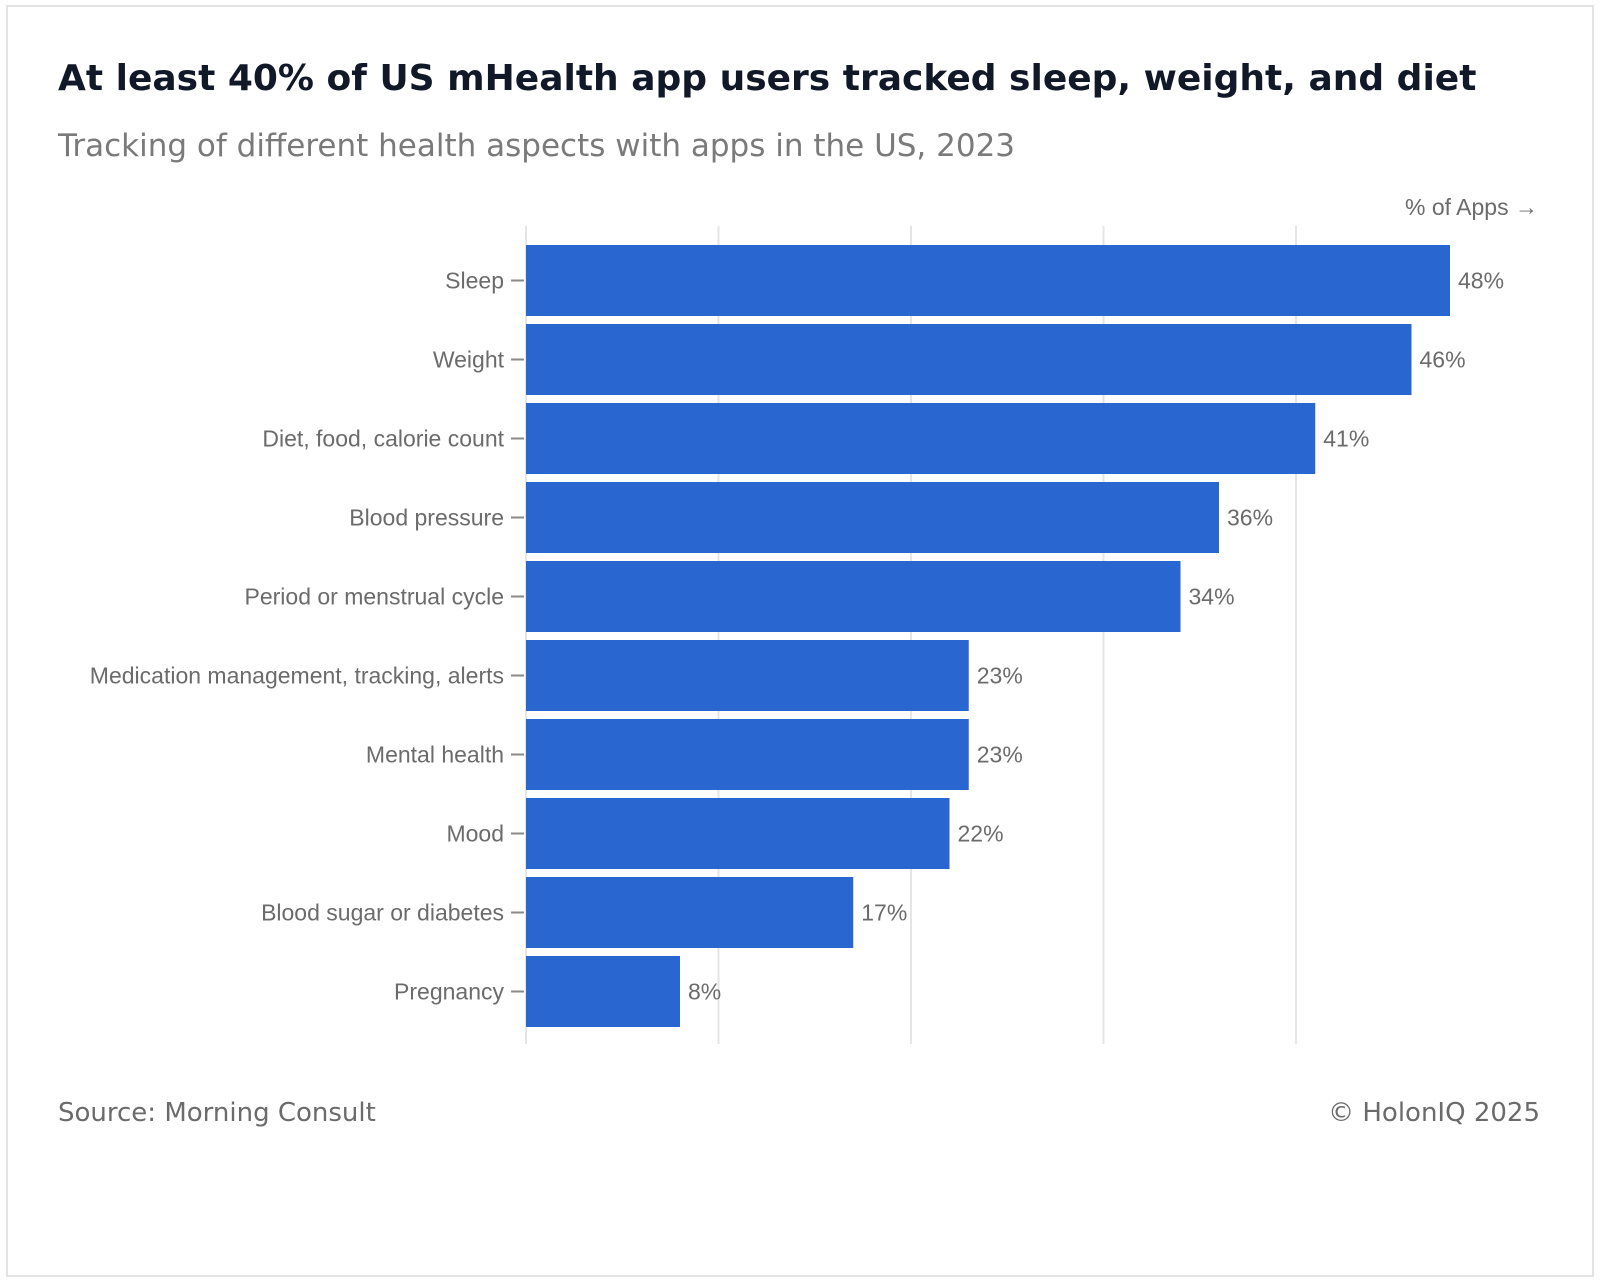 The width and height of the screenshot is (1600, 1282). I want to click on category-label: Sleep, so click(474, 281).